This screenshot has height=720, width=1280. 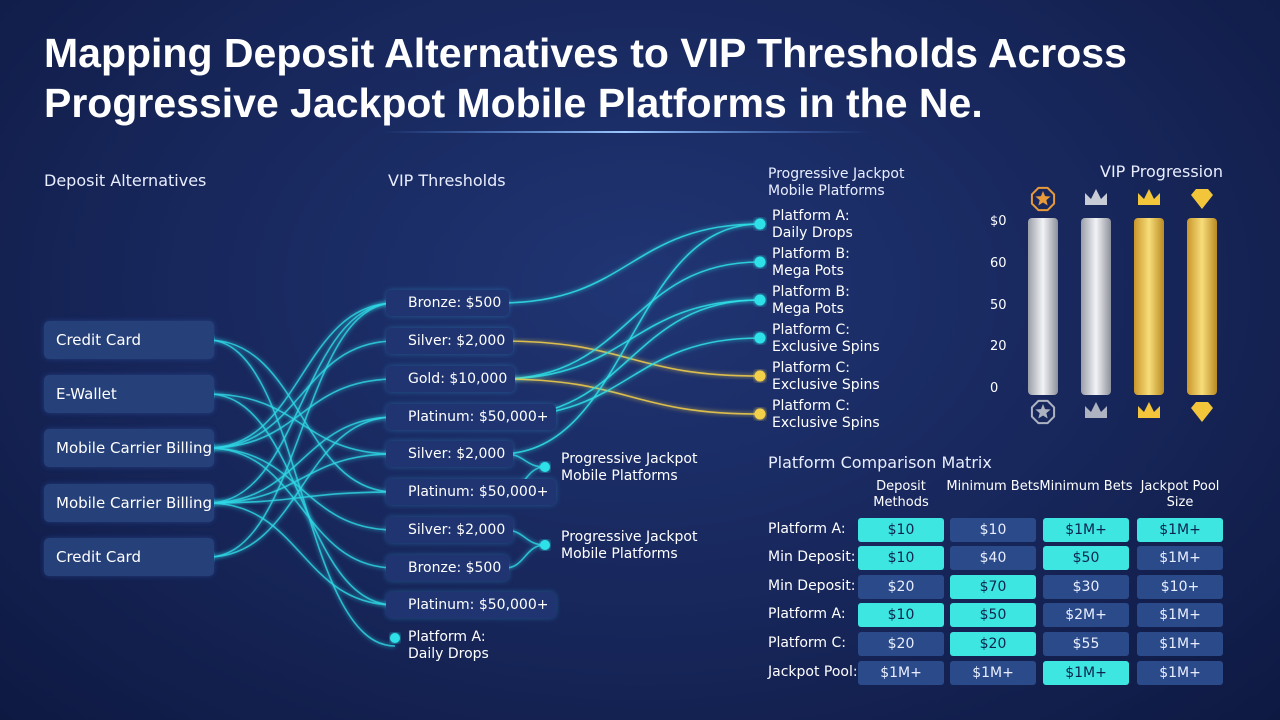 What do you see at coordinates (629, 545) in the screenshot?
I see `group-label: Progressive Jackpot Mobile Platforms` at bounding box center [629, 545].